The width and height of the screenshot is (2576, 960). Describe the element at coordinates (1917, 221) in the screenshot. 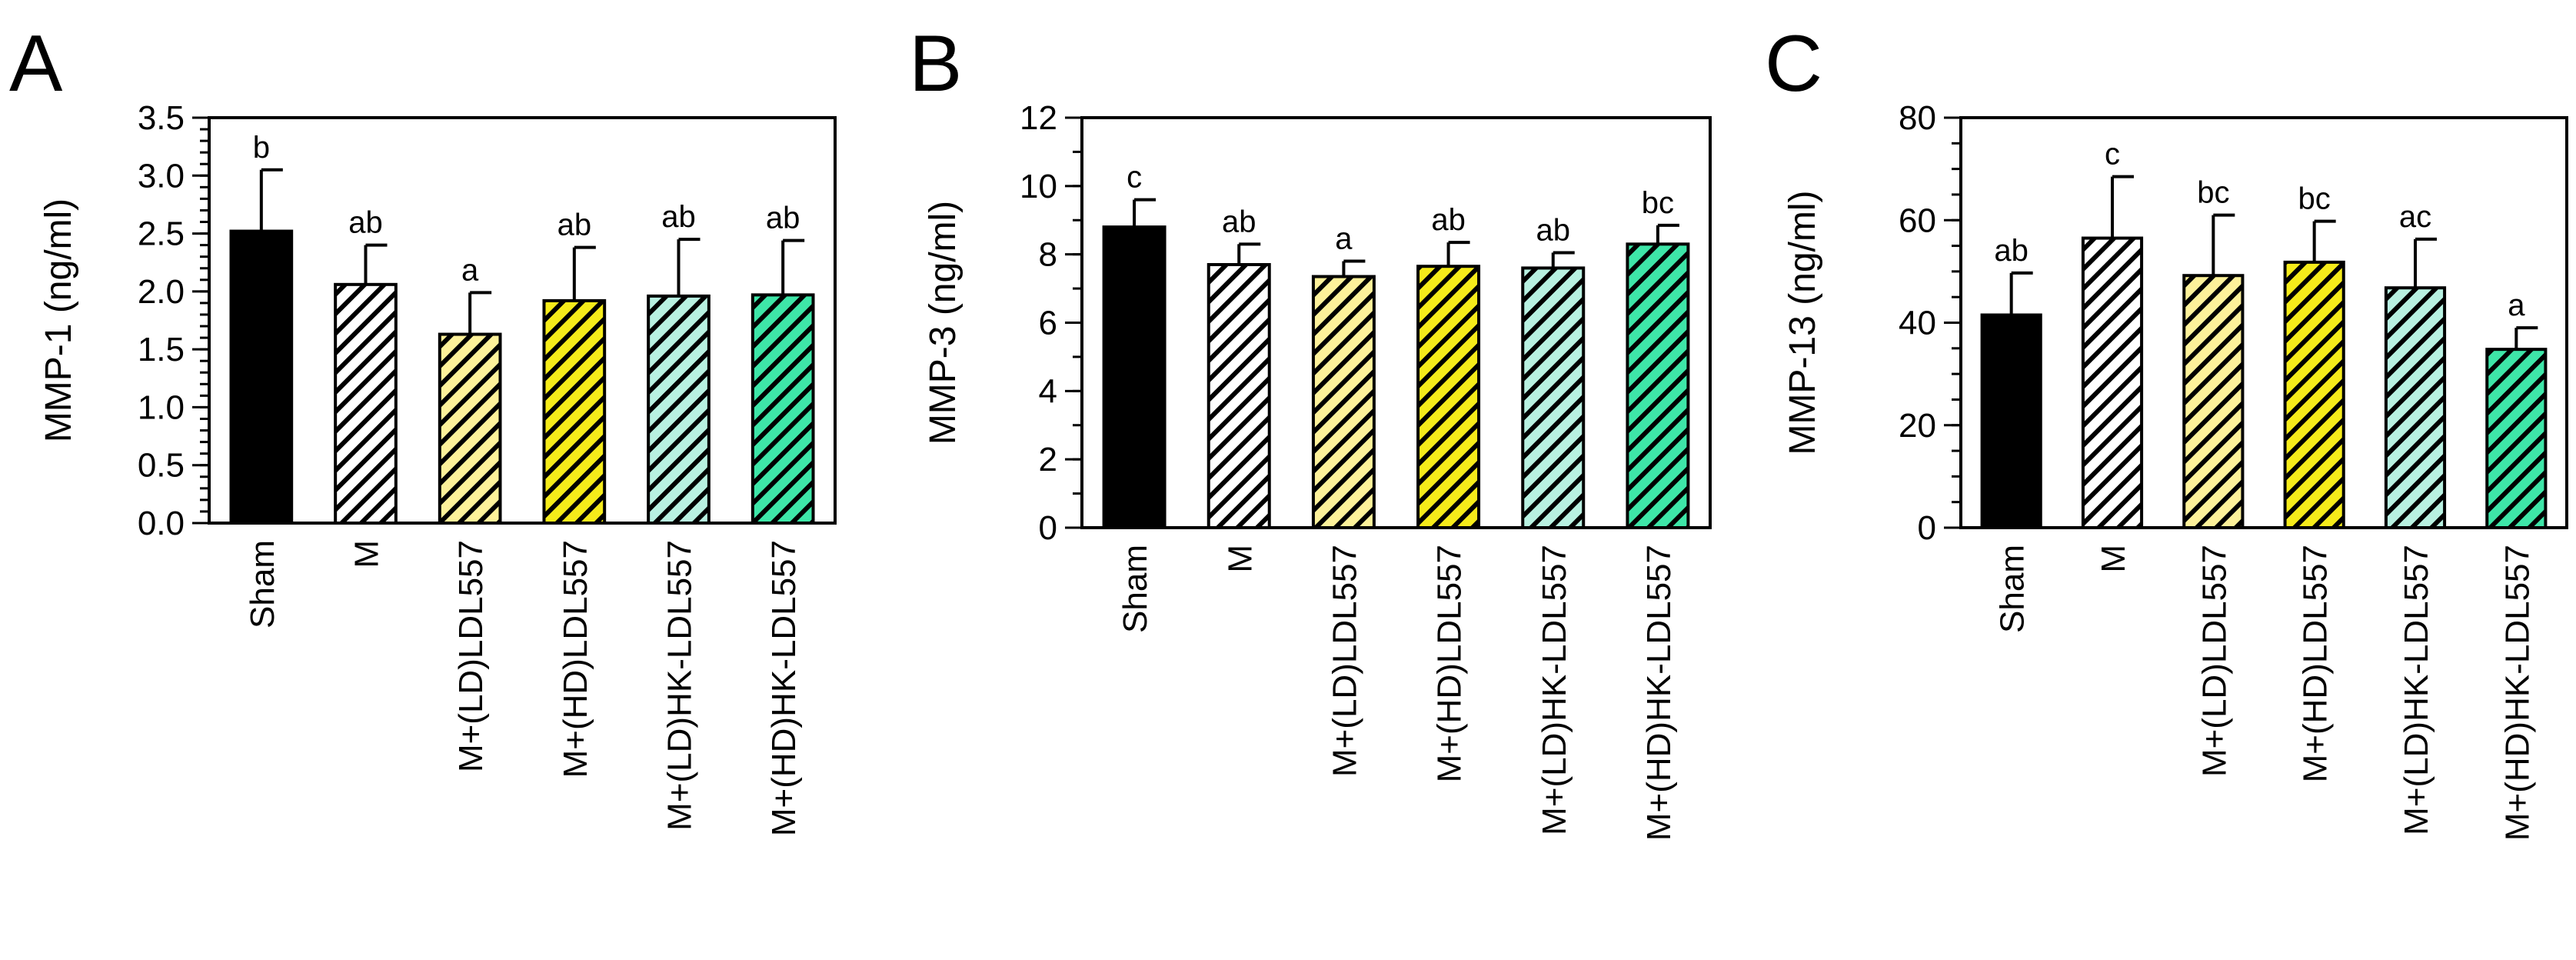

I see `y-tick-label: 60` at that location.